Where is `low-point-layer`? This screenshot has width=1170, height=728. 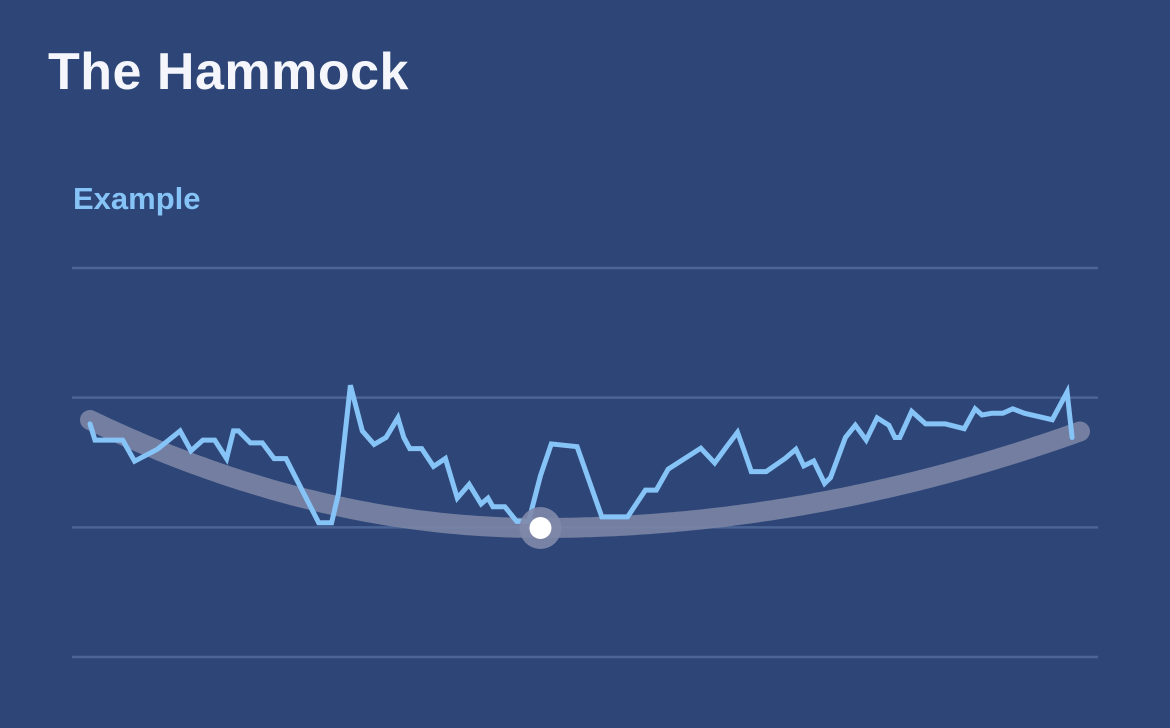 low-point-layer is located at coordinates (540, 528).